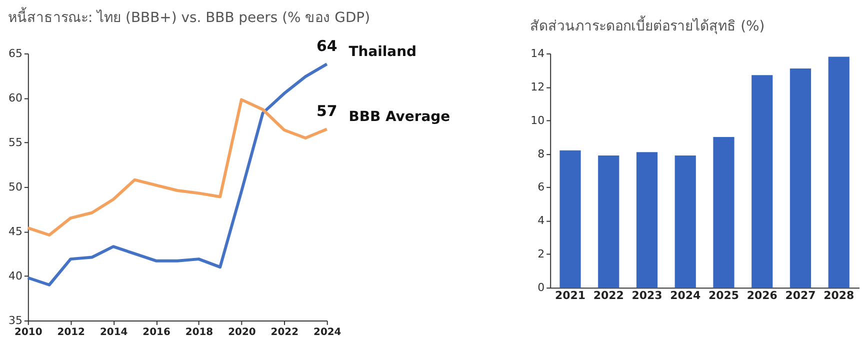 The width and height of the screenshot is (864, 350). Describe the element at coordinates (156, 332) in the screenshot. I see `x-tick-label: 2016` at that location.